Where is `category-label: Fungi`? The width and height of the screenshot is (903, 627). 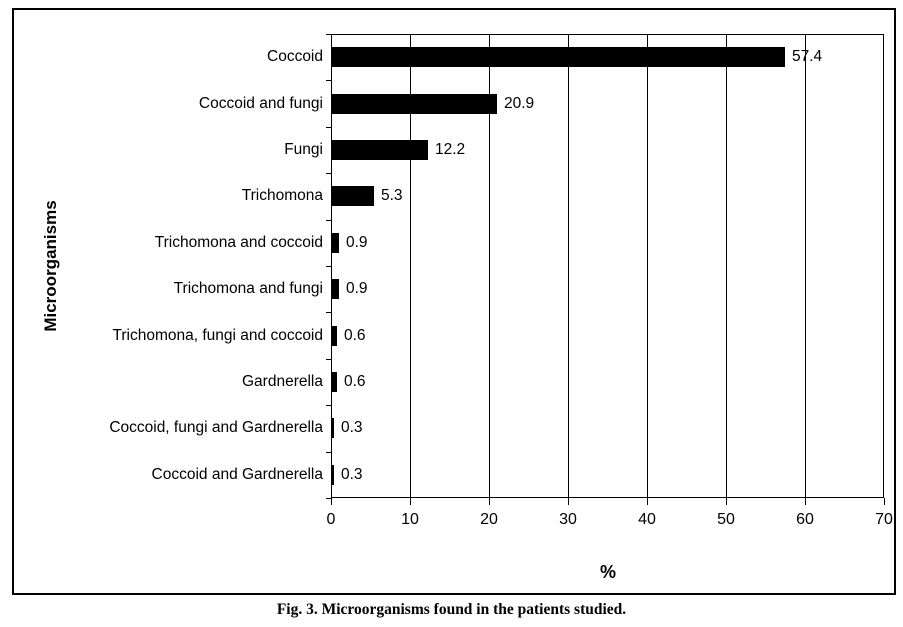 category-label: Fungi is located at coordinates (303, 149).